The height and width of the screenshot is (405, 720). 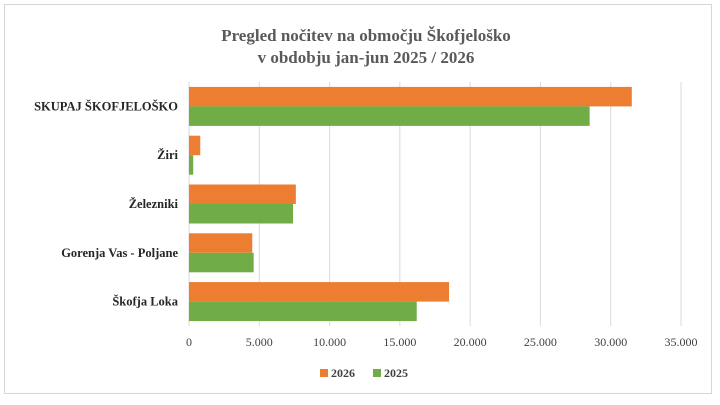 What do you see at coordinates (119, 253) in the screenshot?
I see `category-label-3: Gorenja Vas - Poljane` at bounding box center [119, 253].